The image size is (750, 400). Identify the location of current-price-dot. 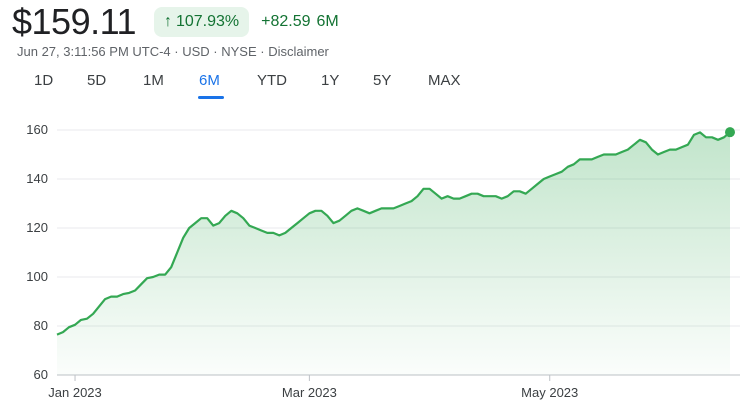
(730, 132).